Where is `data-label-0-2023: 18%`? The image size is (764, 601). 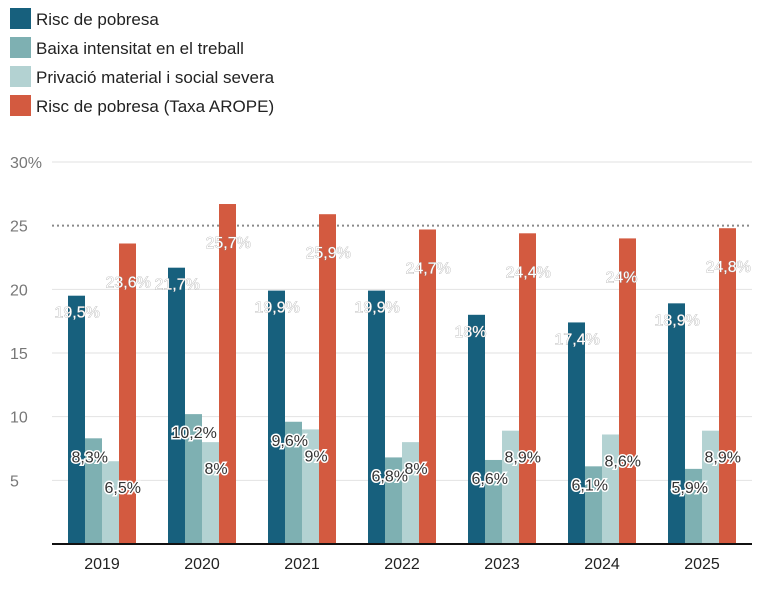 data-label-0-2023: 18% is located at coordinates (471, 332).